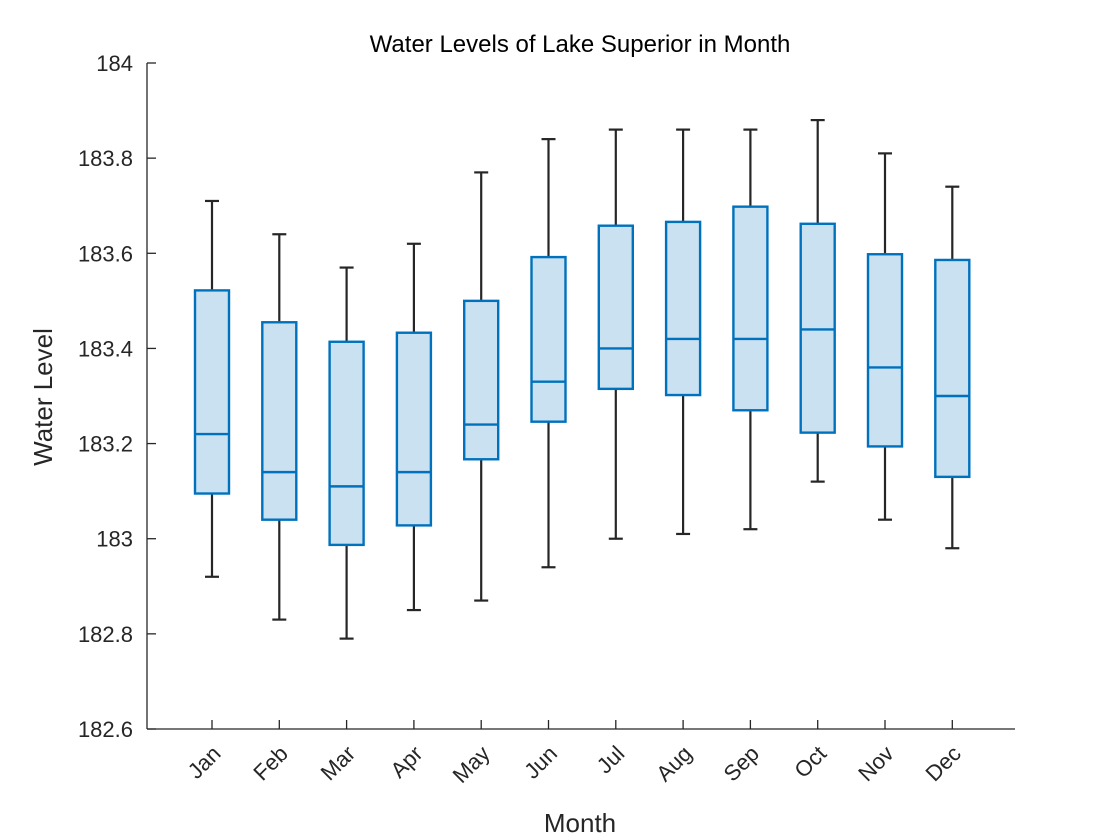 The width and height of the screenshot is (1120, 840). Describe the element at coordinates (105, 634) in the screenshot. I see `y-tick-label: 182.8` at that location.